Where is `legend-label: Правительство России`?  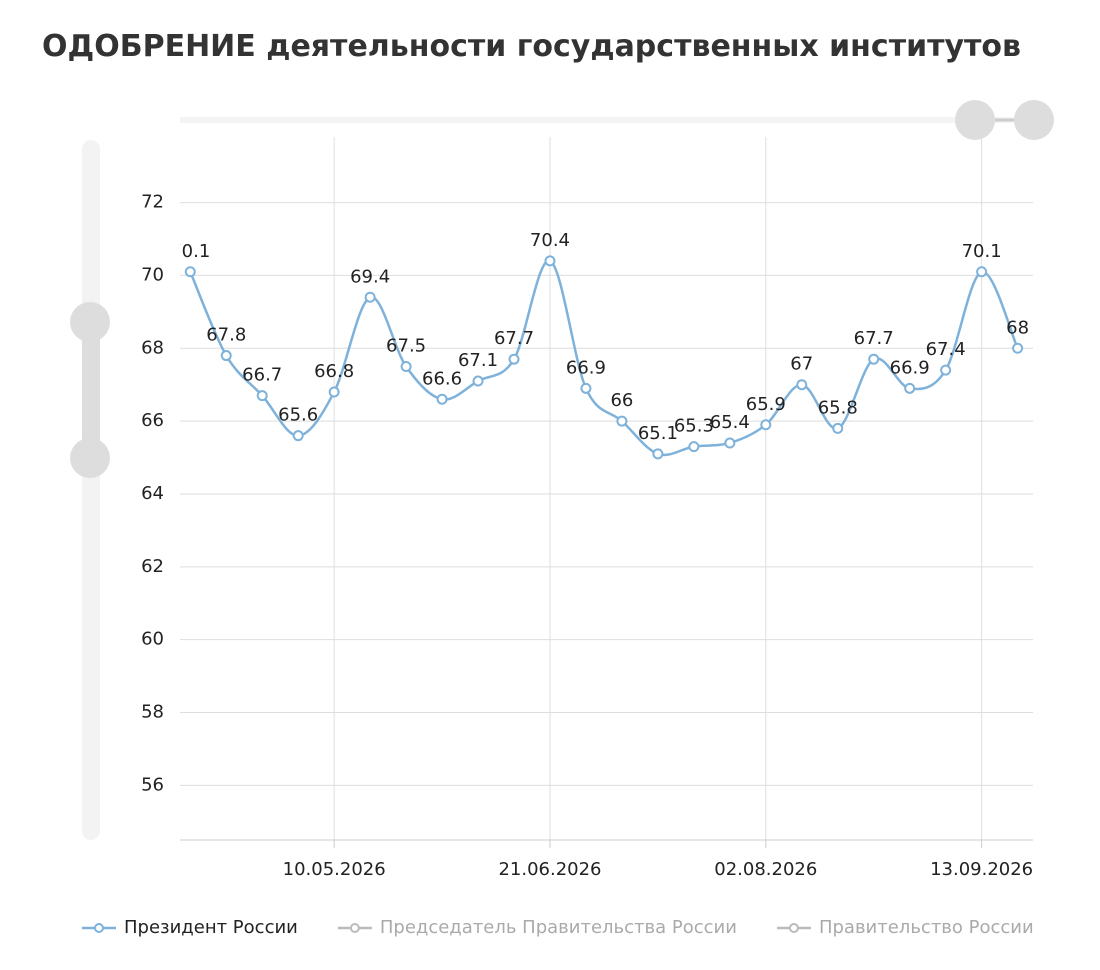
legend-label: Правительство России is located at coordinates (926, 927).